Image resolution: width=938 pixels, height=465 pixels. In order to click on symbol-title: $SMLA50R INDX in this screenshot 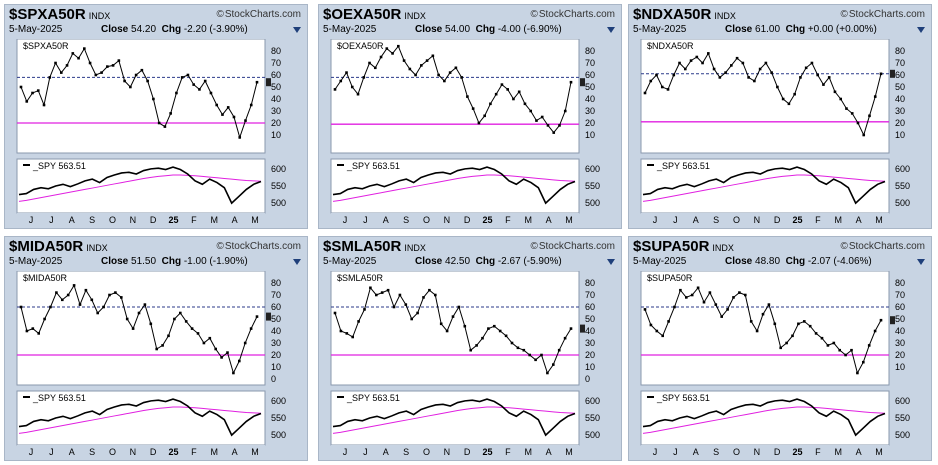, I will do `click(374, 246)`.